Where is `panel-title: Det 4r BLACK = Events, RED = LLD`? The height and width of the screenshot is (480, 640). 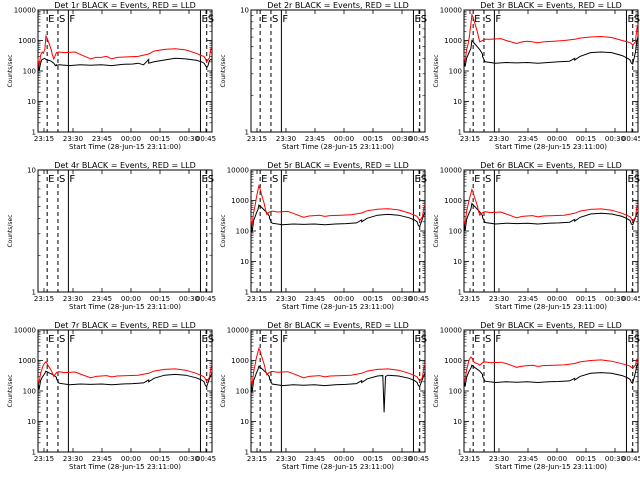
panel-title: Det 4r BLACK = Events, RED = LLD is located at coordinates (125, 165).